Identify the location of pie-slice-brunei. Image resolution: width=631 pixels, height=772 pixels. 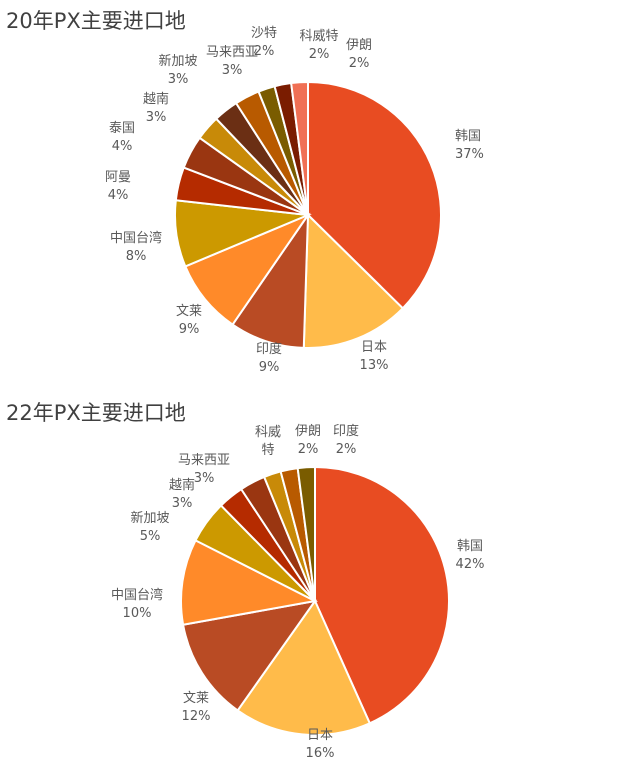
(249, 655).